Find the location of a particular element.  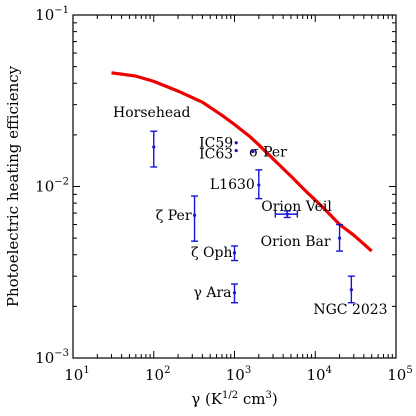

x-tick-label: 10² is located at coordinates (157, 374).